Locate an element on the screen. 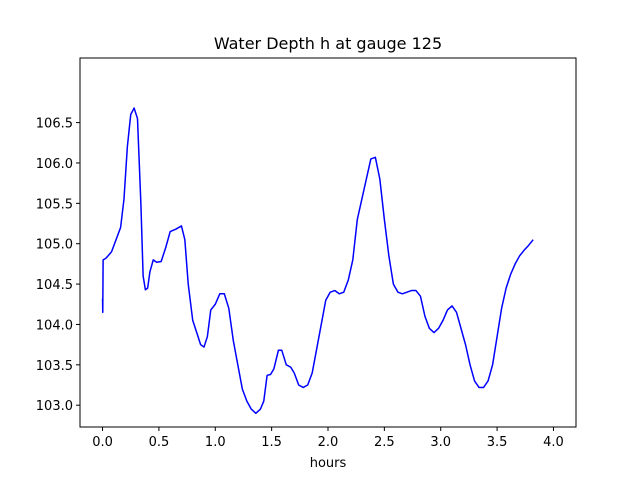 The width and height of the screenshot is (640, 480). chart-title: Water Depth h at gauge 125 is located at coordinates (328, 43).